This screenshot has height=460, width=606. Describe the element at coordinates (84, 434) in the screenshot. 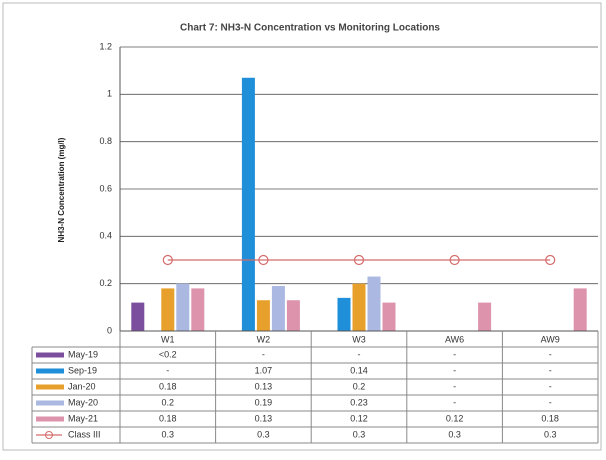

I see `legend-label: Class III` at that location.